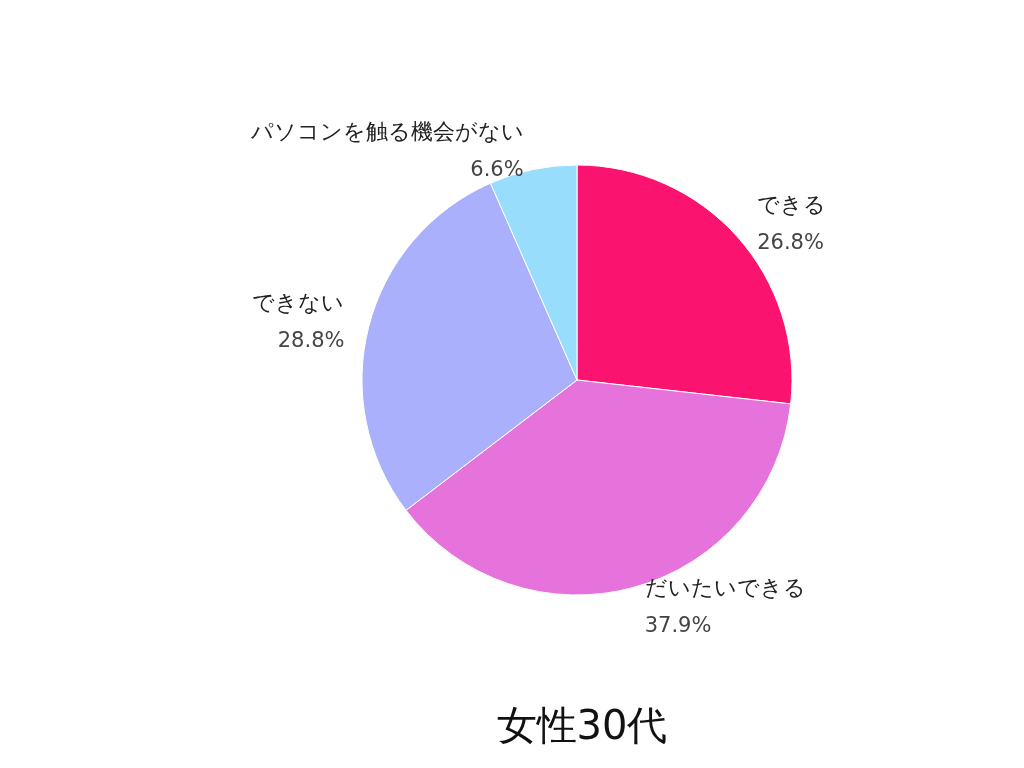 This screenshot has height=768, width=1024. What do you see at coordinates (386, 131) in the screenshot?
I see `slice-label: パソコンを触る機会がない` at bounding box center [386, 131].